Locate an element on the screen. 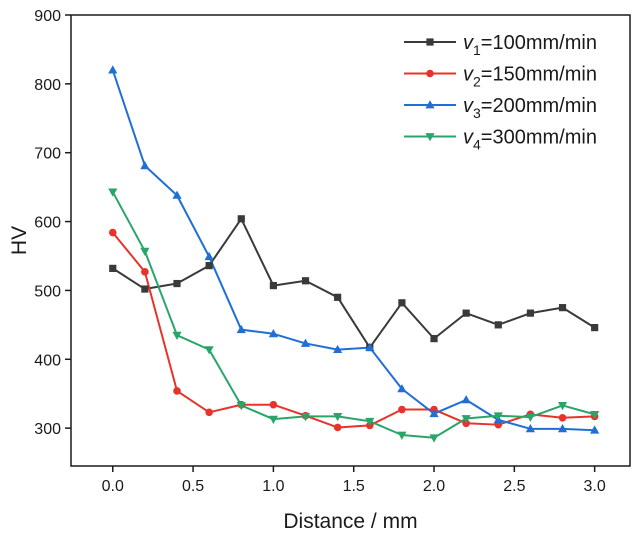 The width and height of the screenshot is (641, 542). legend-label: v1=100mm/min is located at coordinates (530, 45).